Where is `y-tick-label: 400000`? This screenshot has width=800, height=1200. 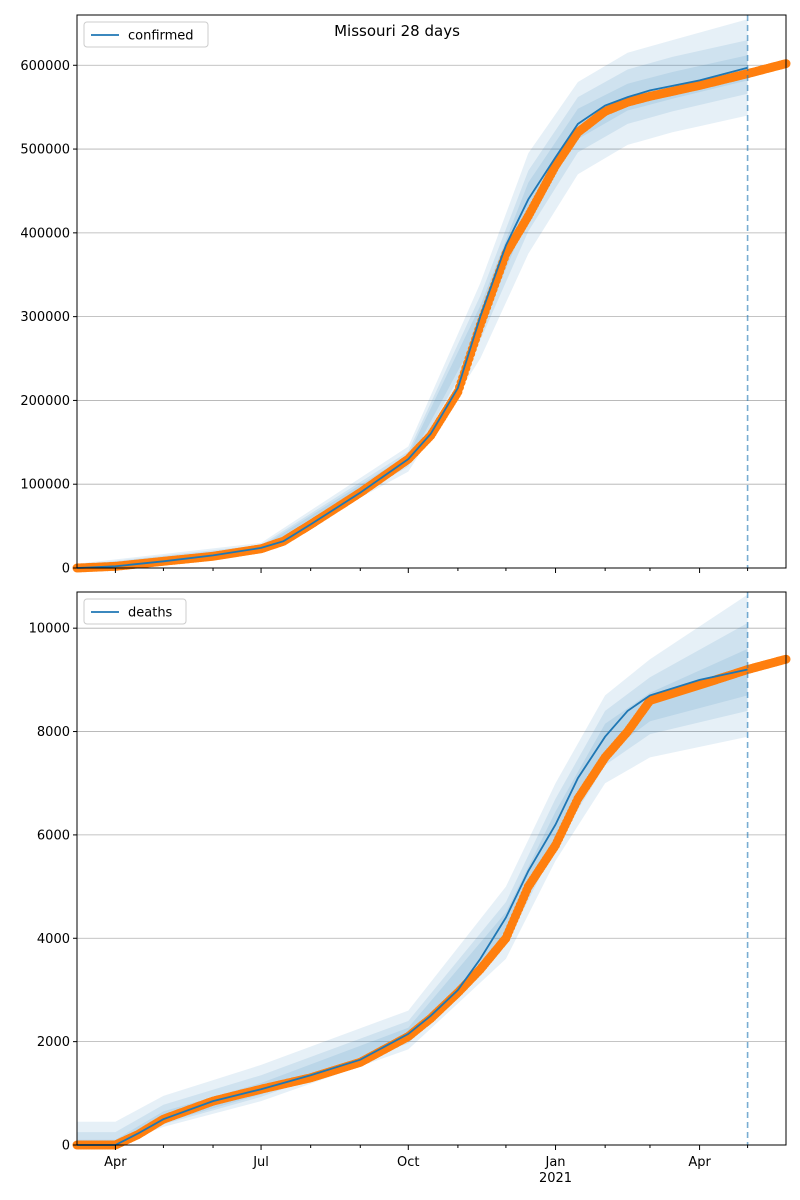
y-tick-label: 400000 is located at coordinates (45, 233).